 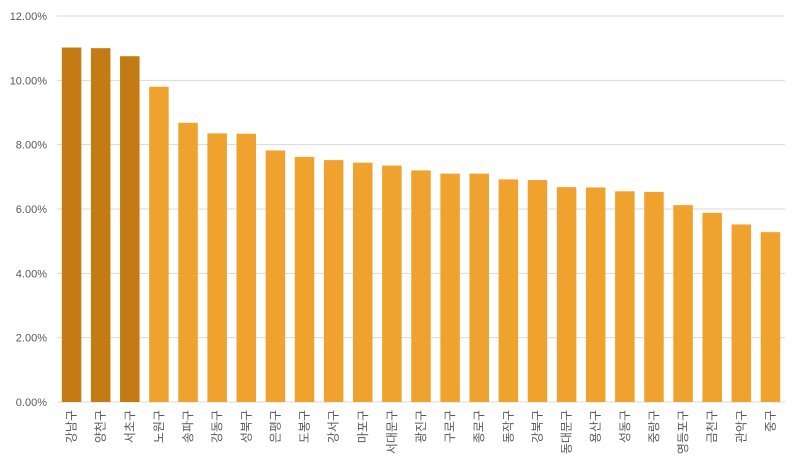 I want to click on x-category-label: 중랑구, so click(x=654, y=426).